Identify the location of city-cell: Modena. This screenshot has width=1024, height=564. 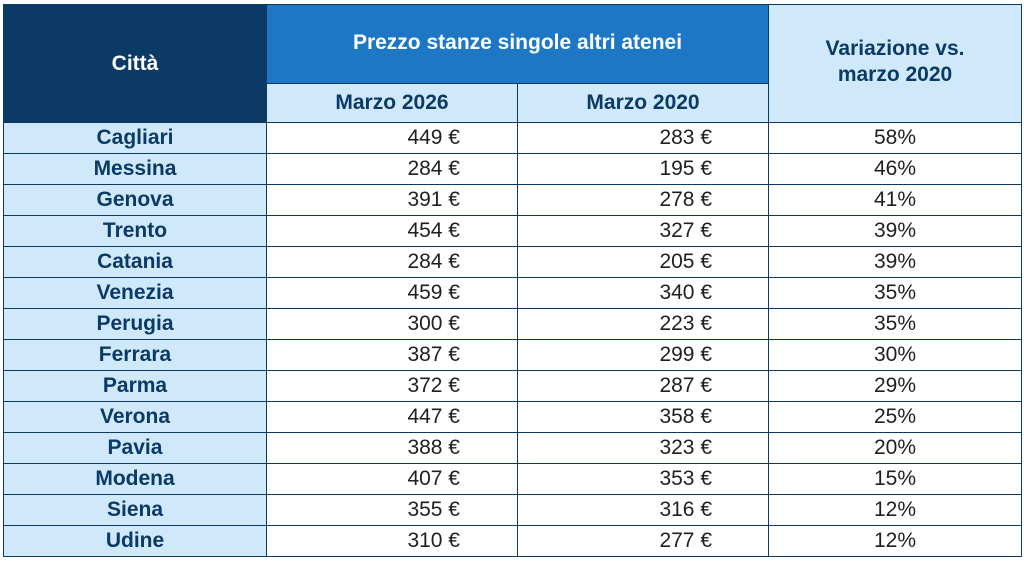
(135, 479).